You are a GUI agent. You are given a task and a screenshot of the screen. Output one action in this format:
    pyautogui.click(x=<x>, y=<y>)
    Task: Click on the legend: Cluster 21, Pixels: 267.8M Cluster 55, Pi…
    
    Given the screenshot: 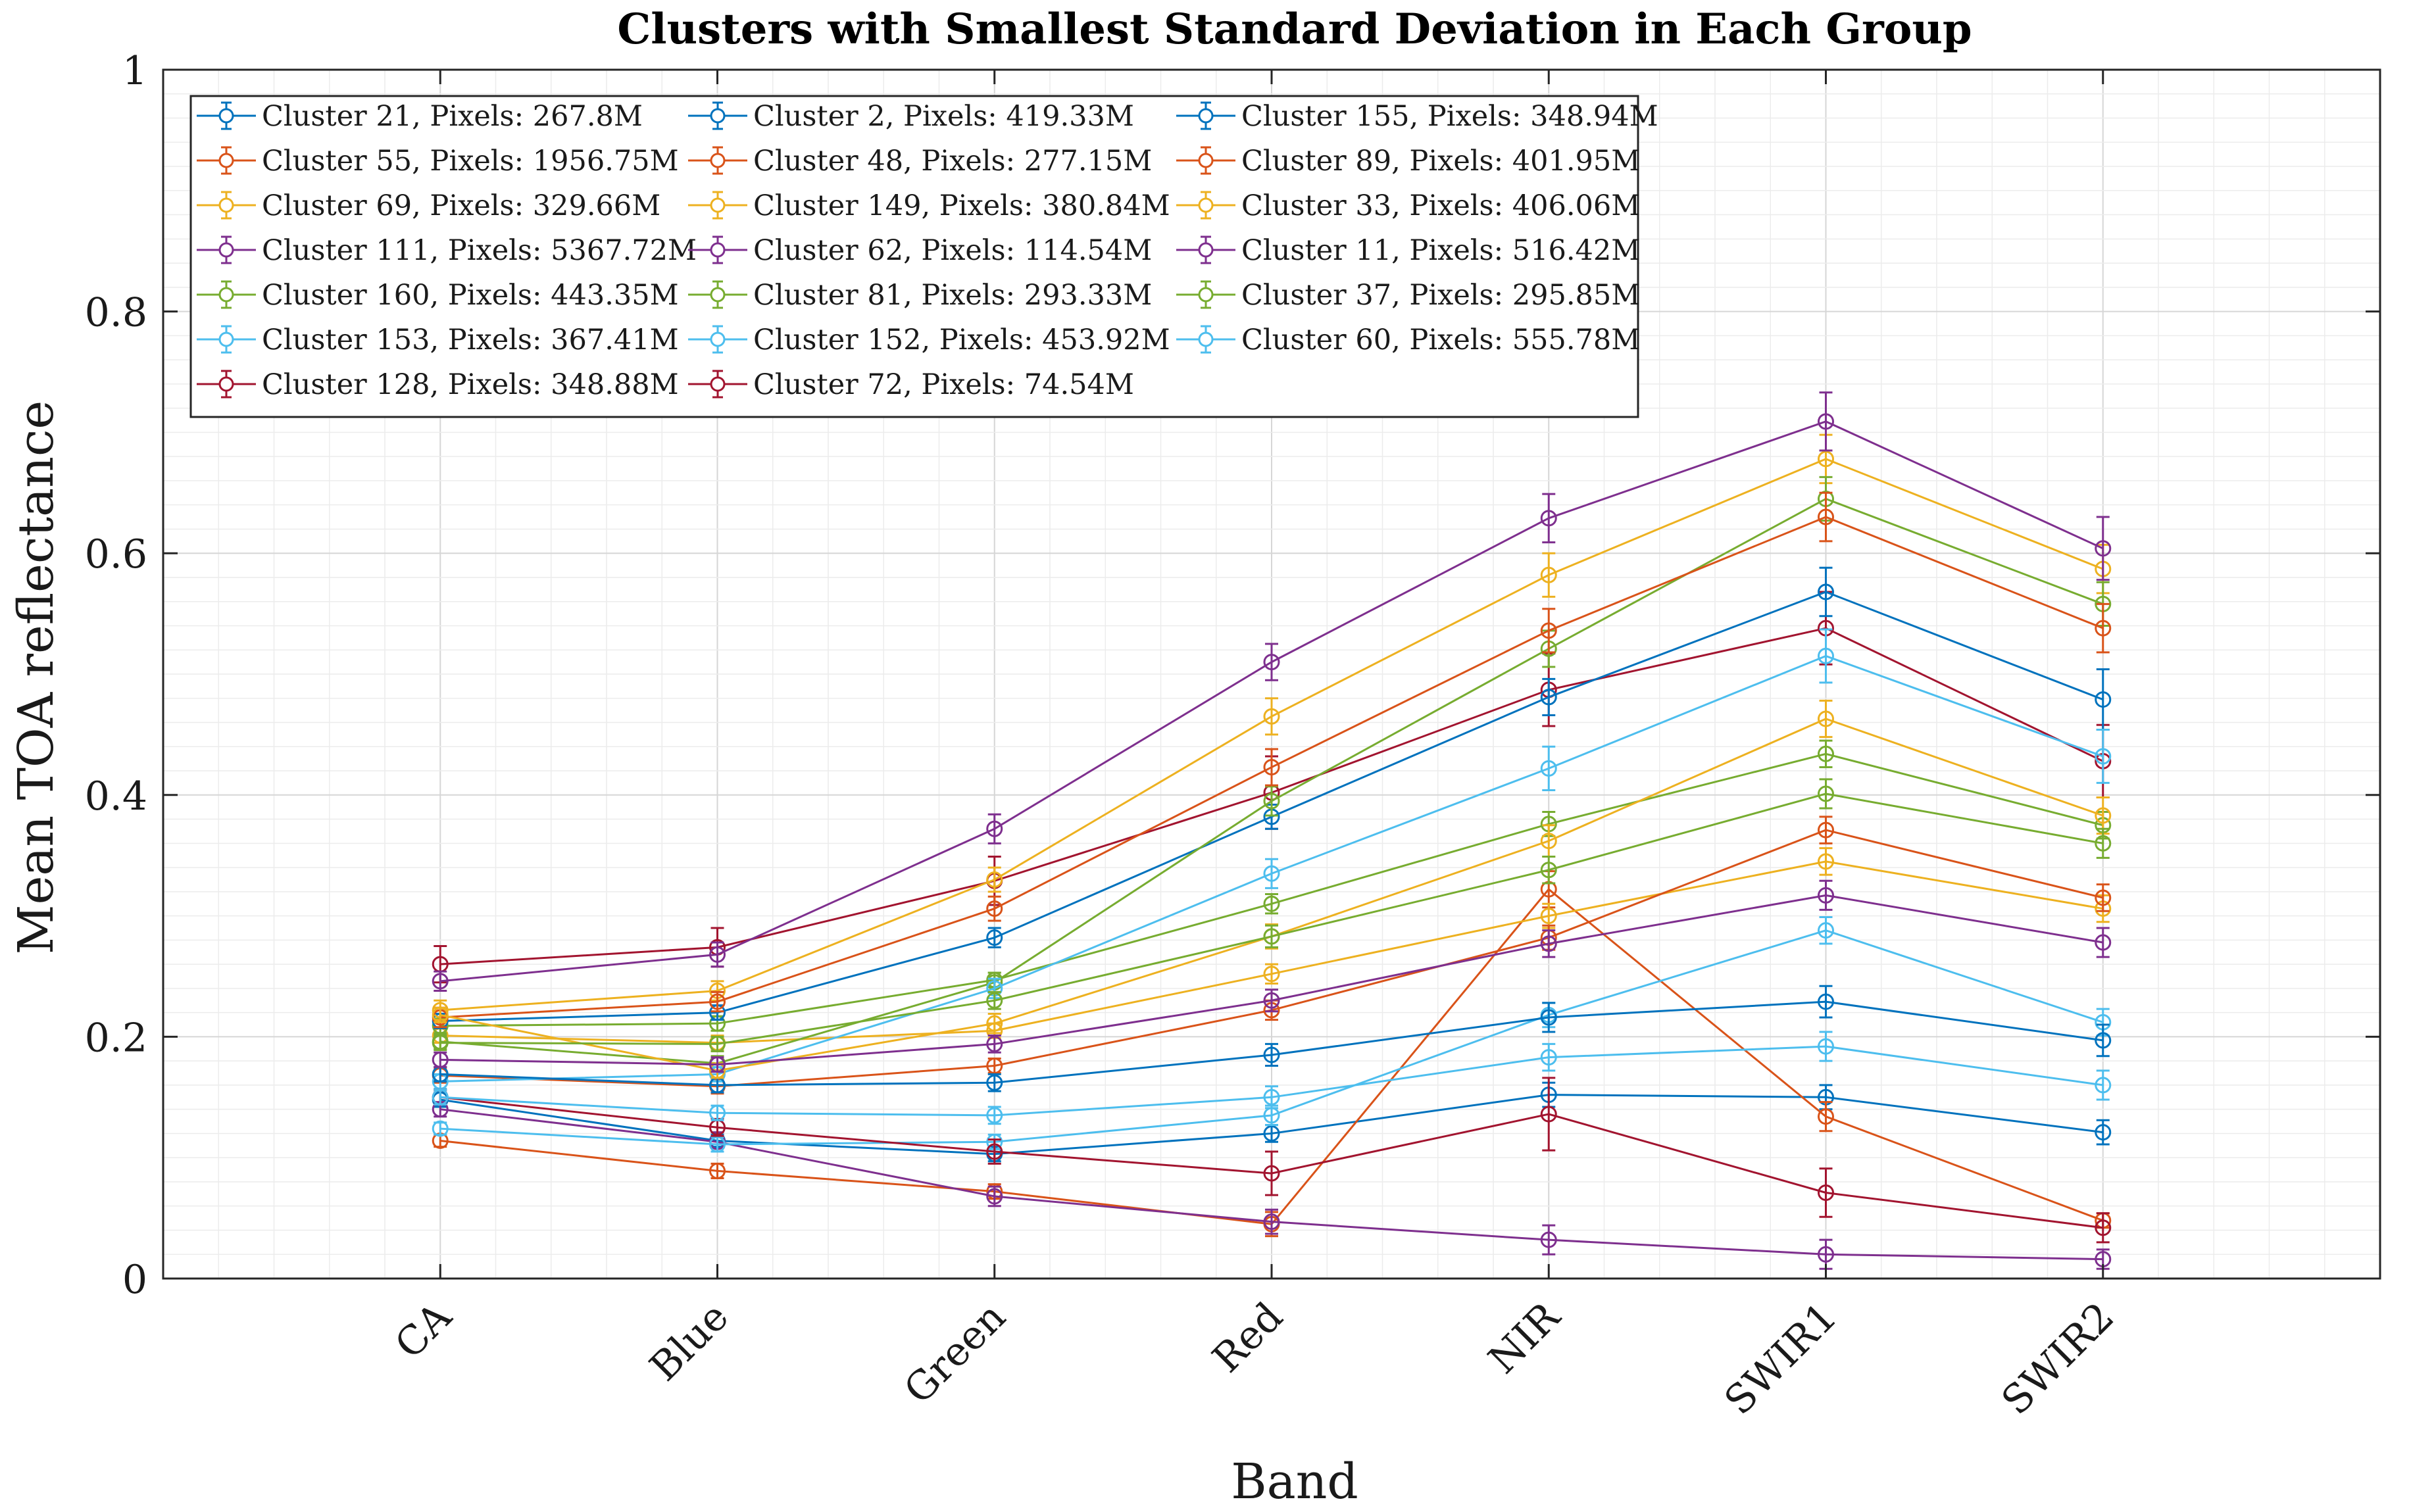 What is the action you would take?
    pyautogui.click(x=923, y=256)
    